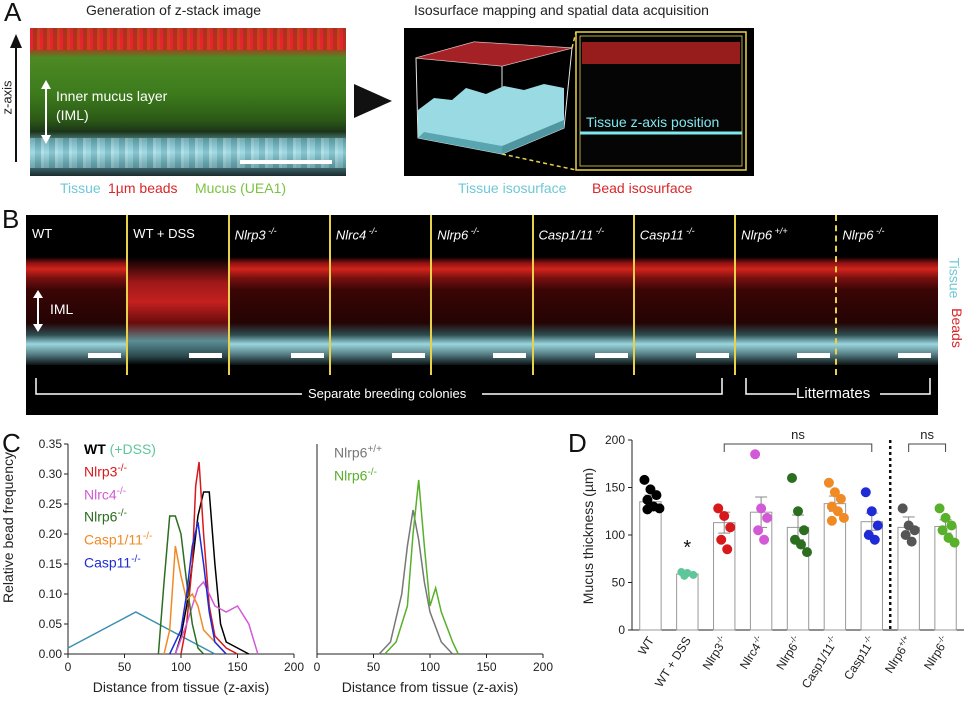 This screenshot has height=704, width=978. I want to click on category-label: Nlrp3-/-, so click(715, 652).